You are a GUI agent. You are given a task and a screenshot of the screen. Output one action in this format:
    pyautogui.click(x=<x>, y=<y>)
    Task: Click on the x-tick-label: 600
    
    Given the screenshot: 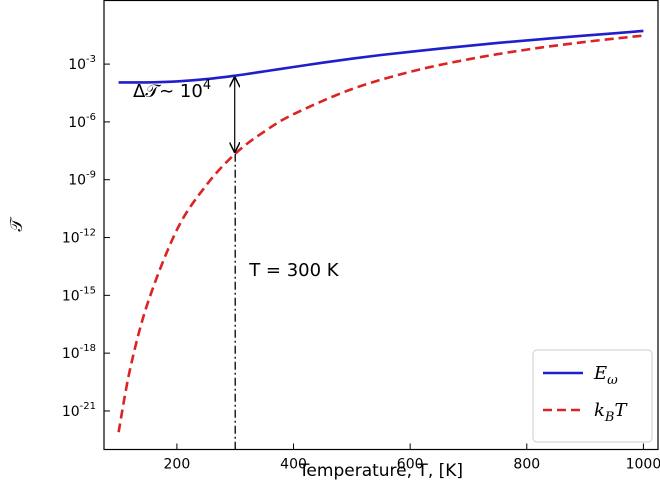 What is the action you would take?
    pyautogui.click(x=410, y=465)
    